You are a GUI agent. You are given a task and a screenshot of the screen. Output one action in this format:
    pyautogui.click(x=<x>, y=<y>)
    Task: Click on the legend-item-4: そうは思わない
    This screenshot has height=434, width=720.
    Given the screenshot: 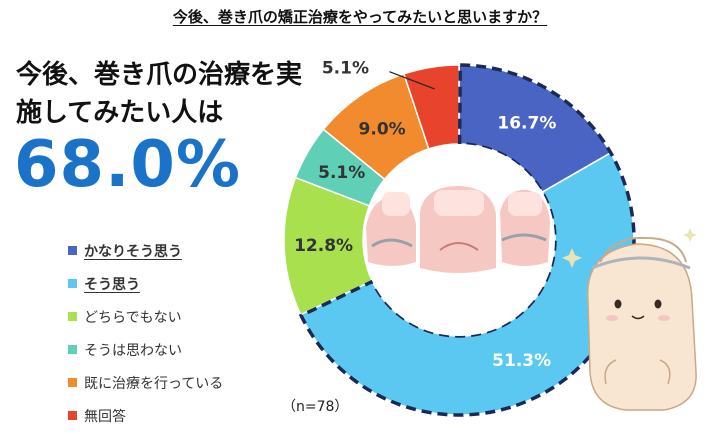 What is the action you would take?
    pyautogui.click(x=145, y=349)
    